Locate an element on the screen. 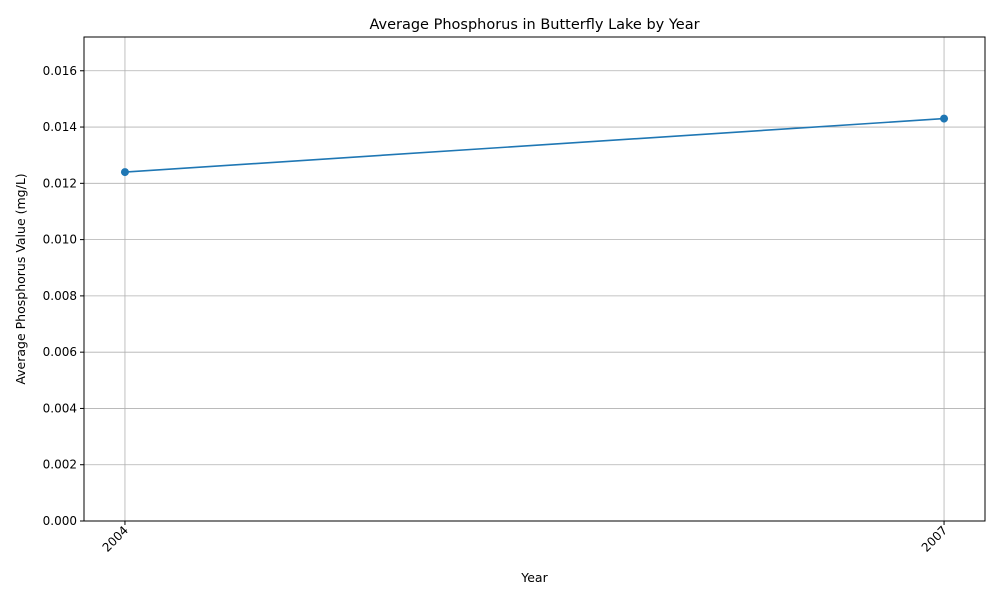  x-tick-label: 2007 is located at coordinates (934, 538).